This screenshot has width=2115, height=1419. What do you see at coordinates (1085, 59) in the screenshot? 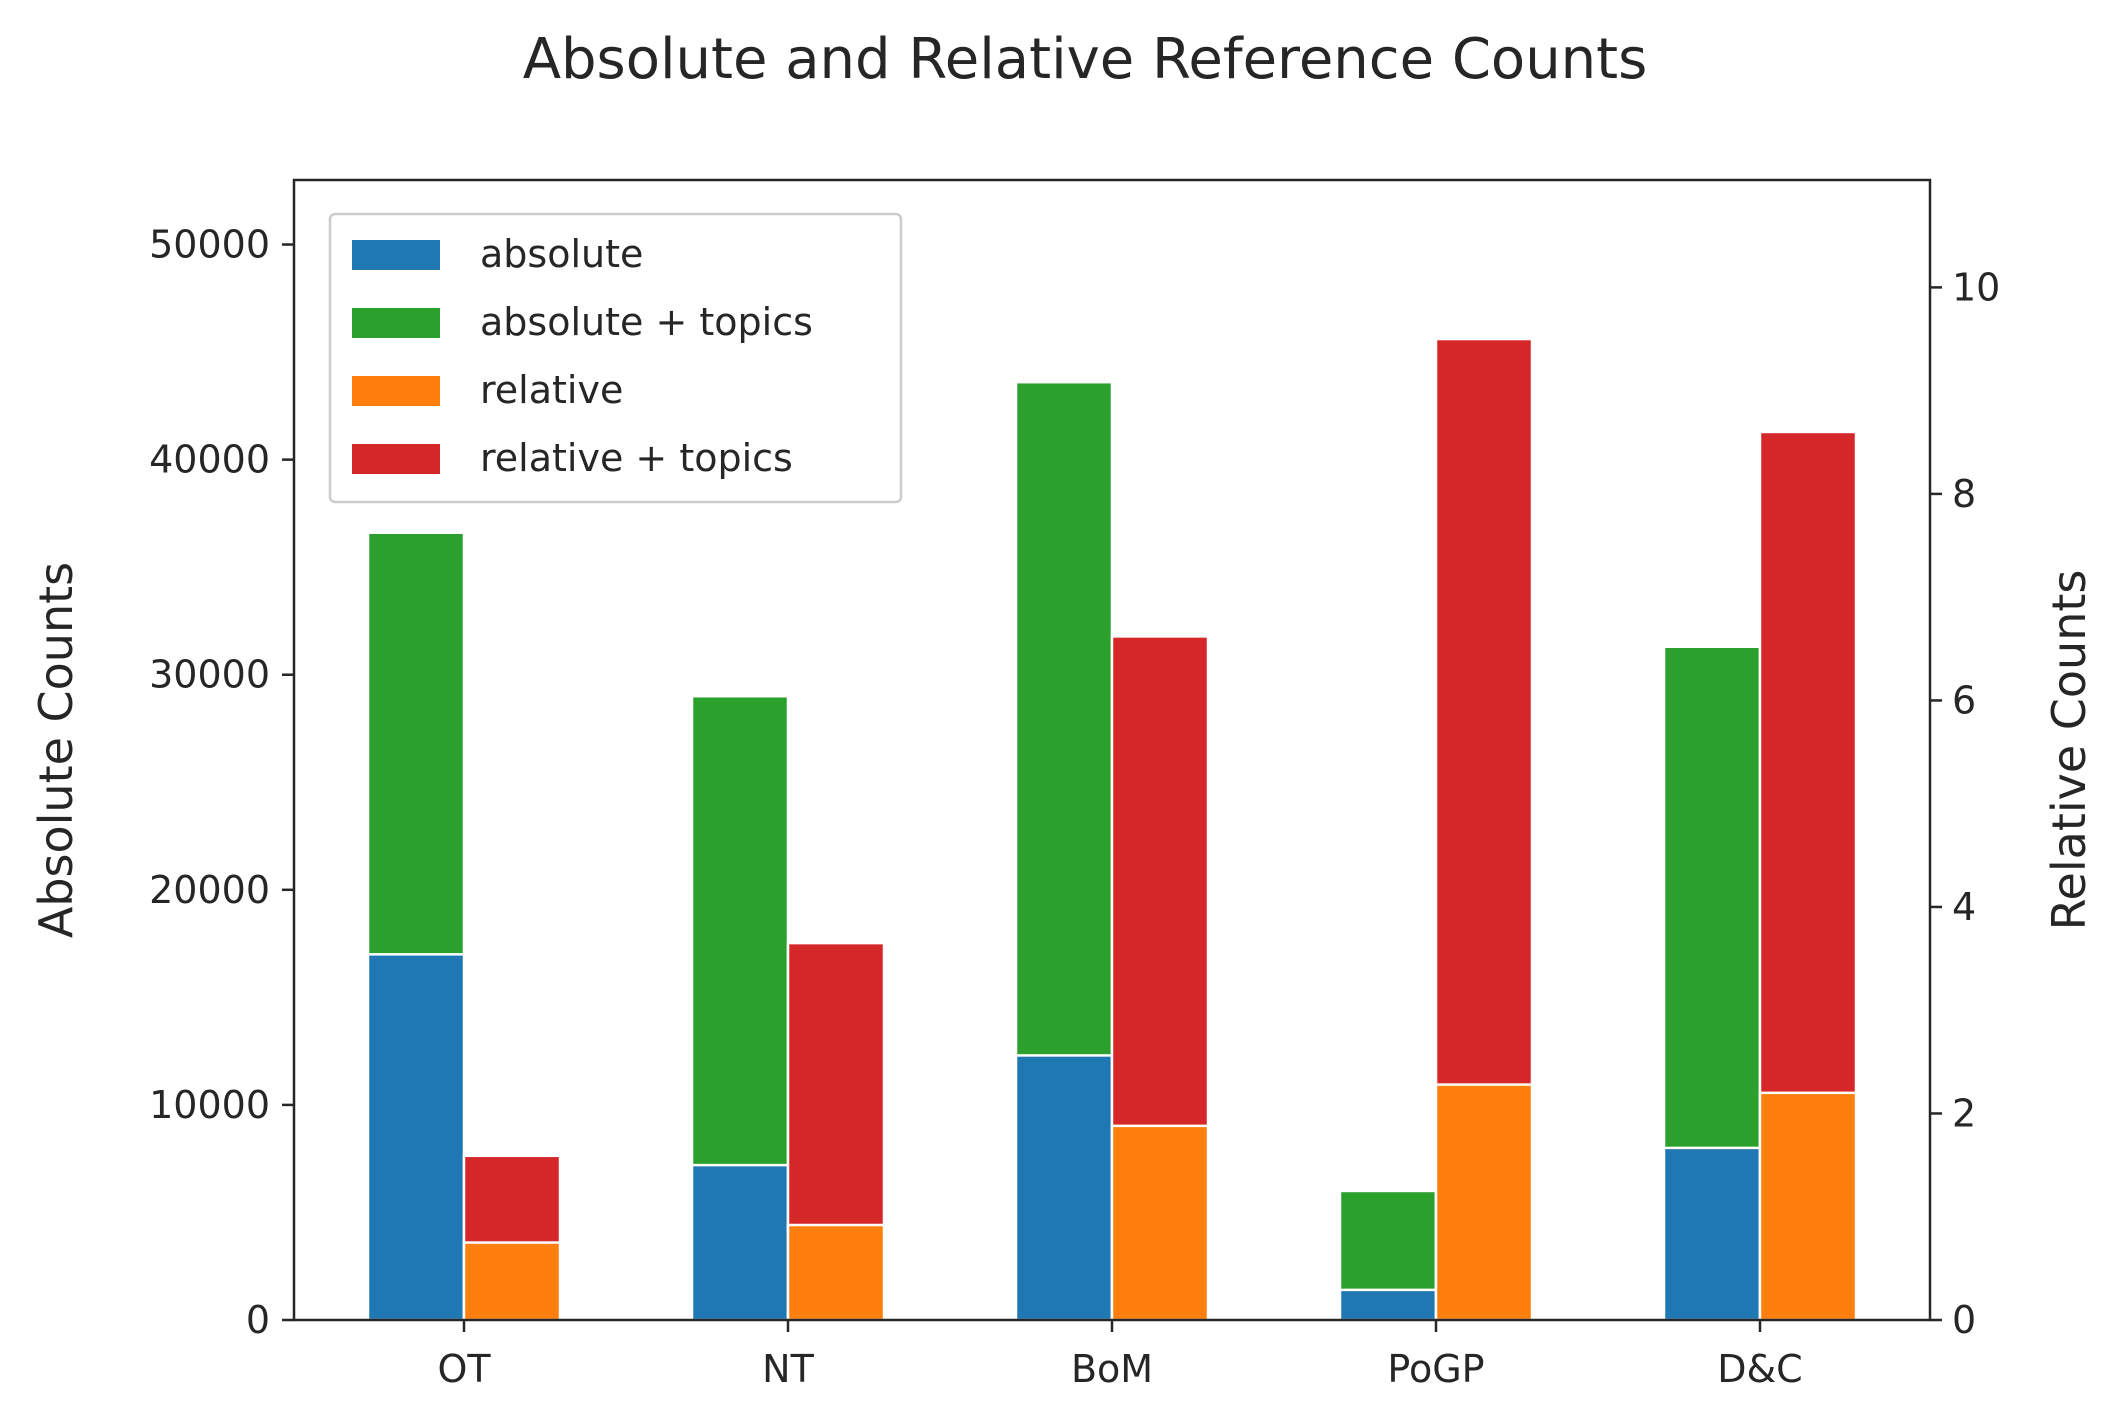
I see `chart-title: Absolute and Relative Reference Counts` at bounding box center [1085, 59].